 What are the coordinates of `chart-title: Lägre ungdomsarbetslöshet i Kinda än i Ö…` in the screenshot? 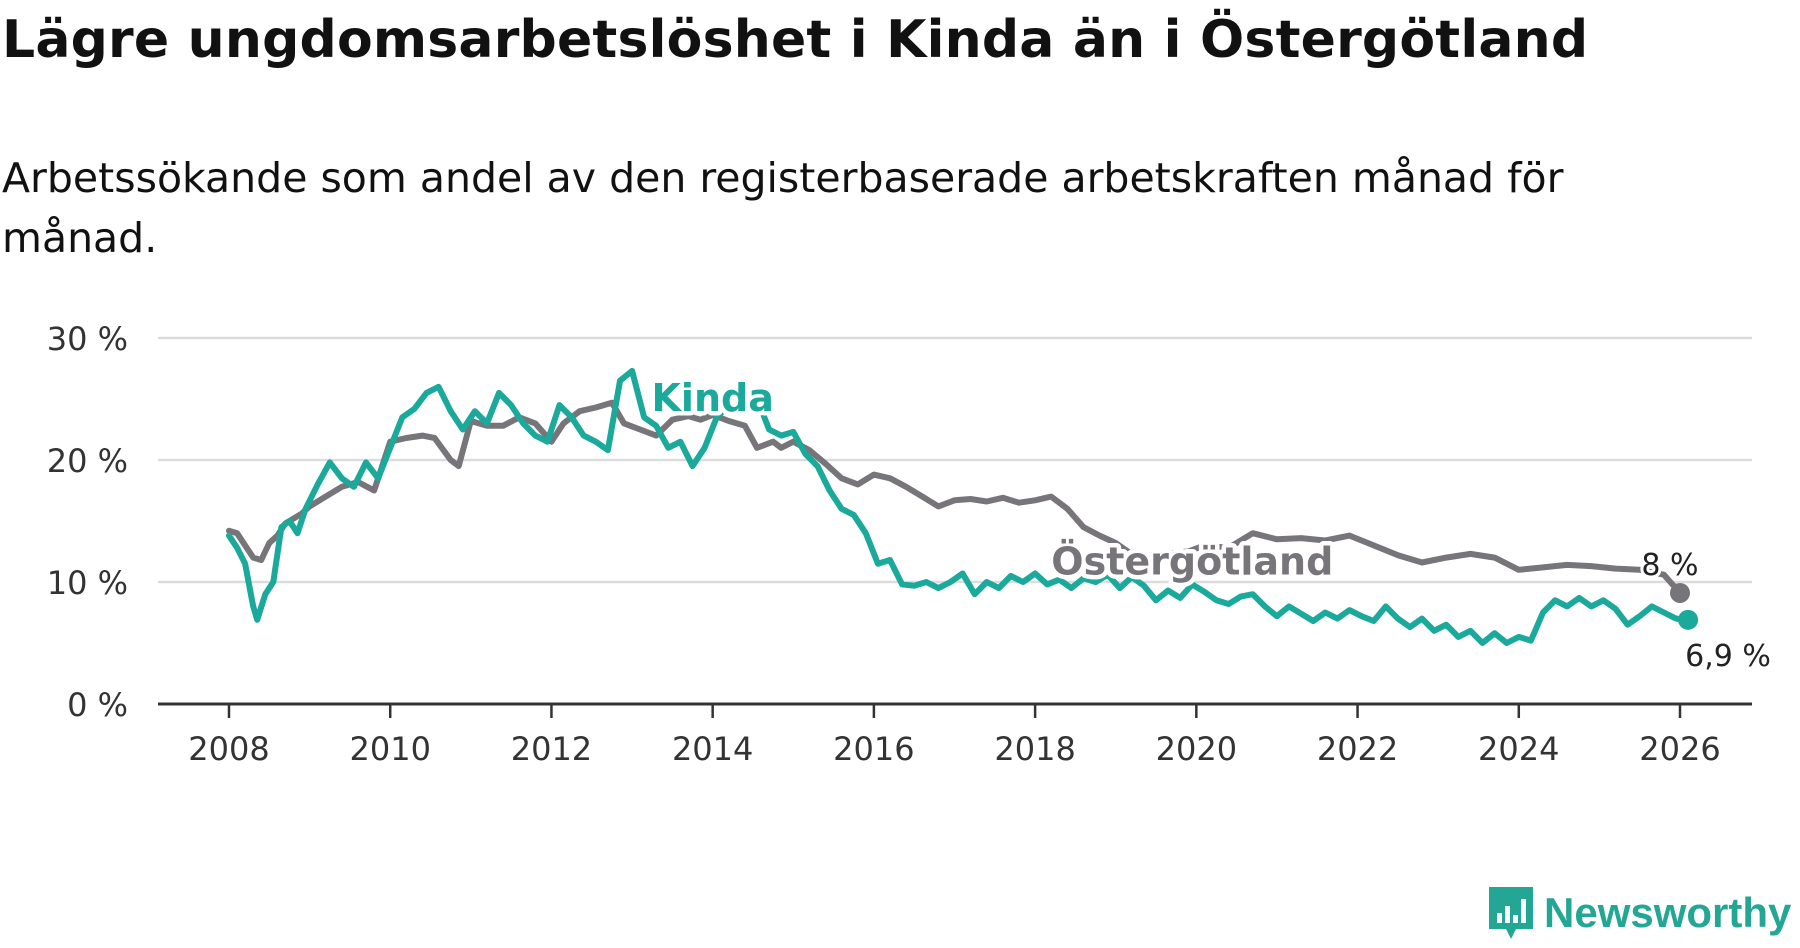 It's located at (795, 40).